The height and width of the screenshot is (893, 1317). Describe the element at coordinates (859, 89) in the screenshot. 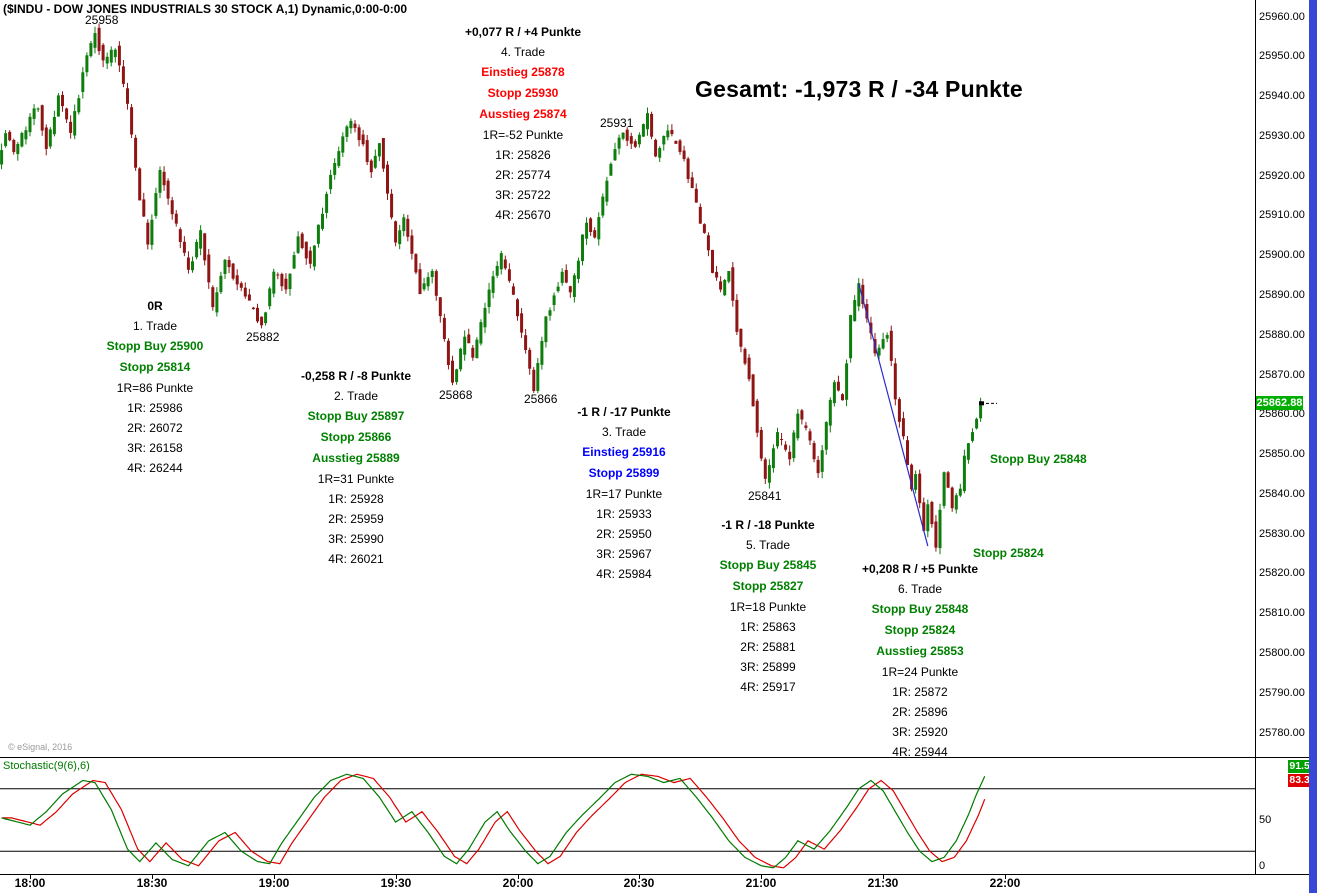

I see `total-result-label: Gesamt: -1,973 R / -34 Punkte` at that location.